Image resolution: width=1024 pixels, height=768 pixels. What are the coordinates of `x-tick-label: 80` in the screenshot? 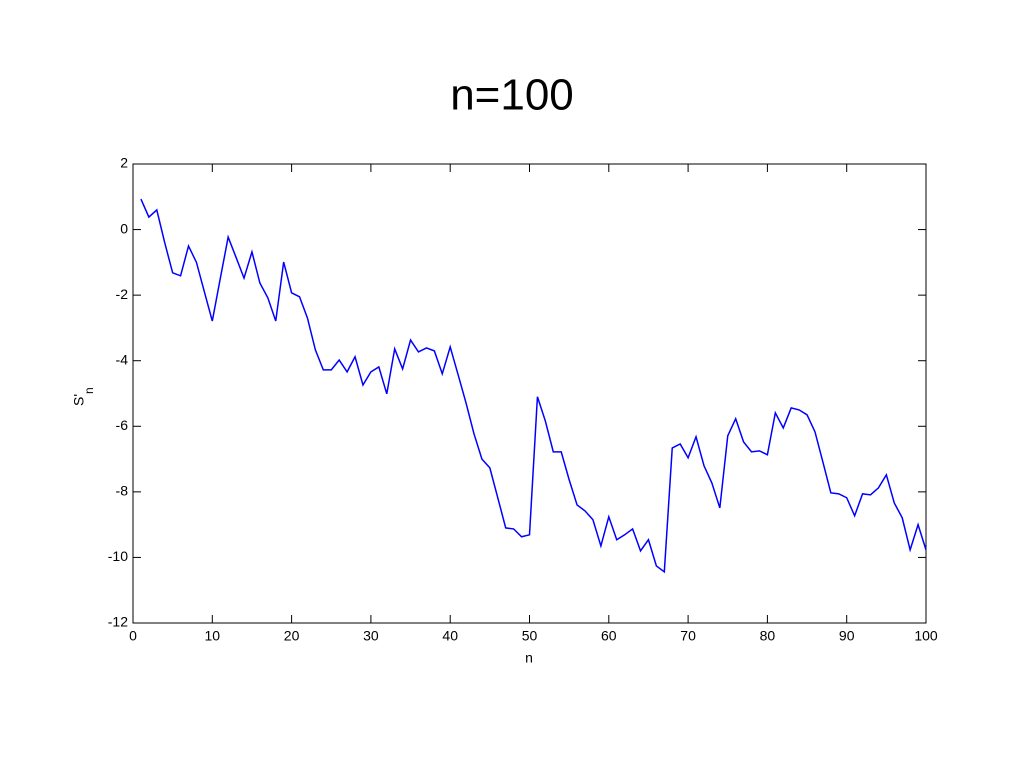 It's located at (768, 636).